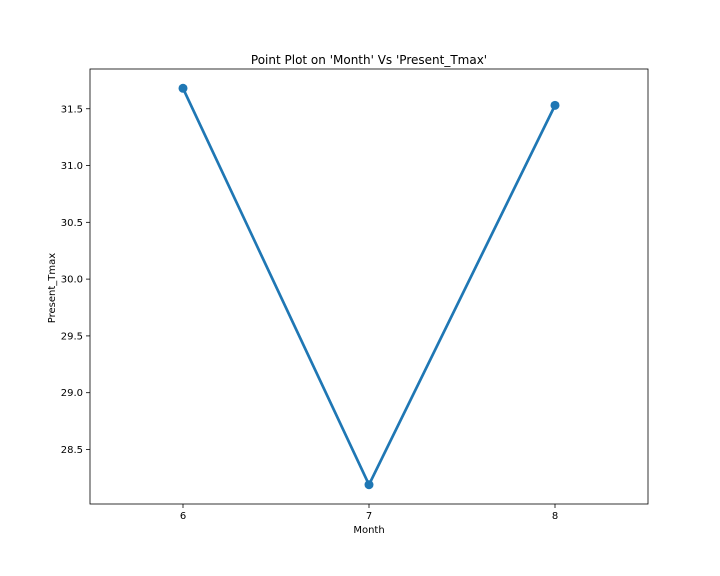 This screenshot has width=720, height=576. What do you see at coordinates (72, 336) in the screenshot?
I see `y-tick-label: 29.5` at bounding box center [72, 336].